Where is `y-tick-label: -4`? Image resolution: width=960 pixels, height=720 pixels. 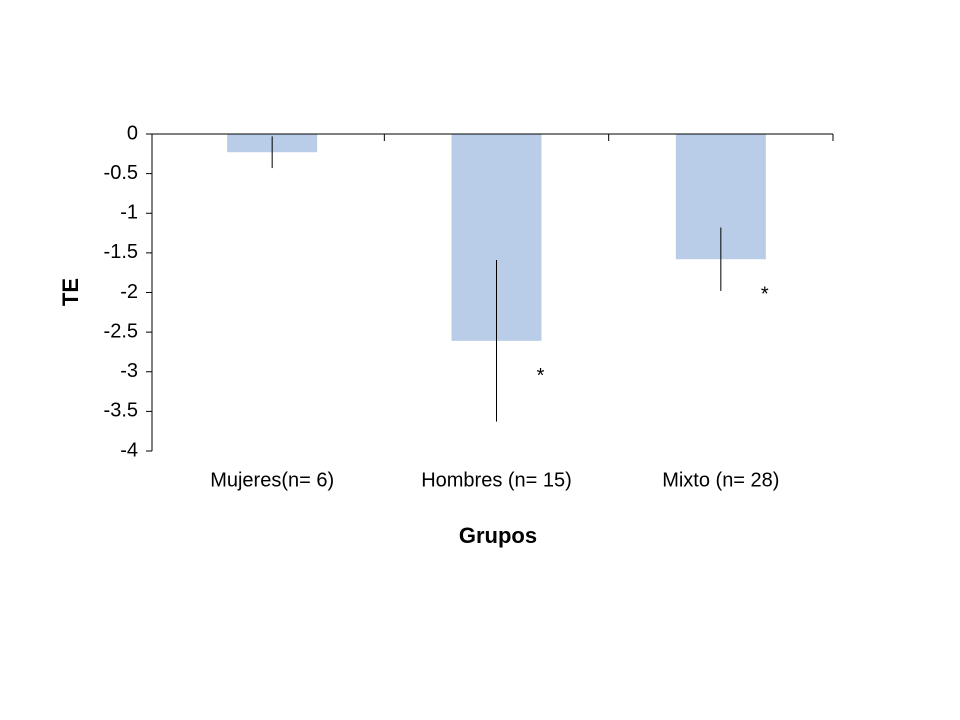 y-tick-label: -4 is located at coordinates (129, 450).